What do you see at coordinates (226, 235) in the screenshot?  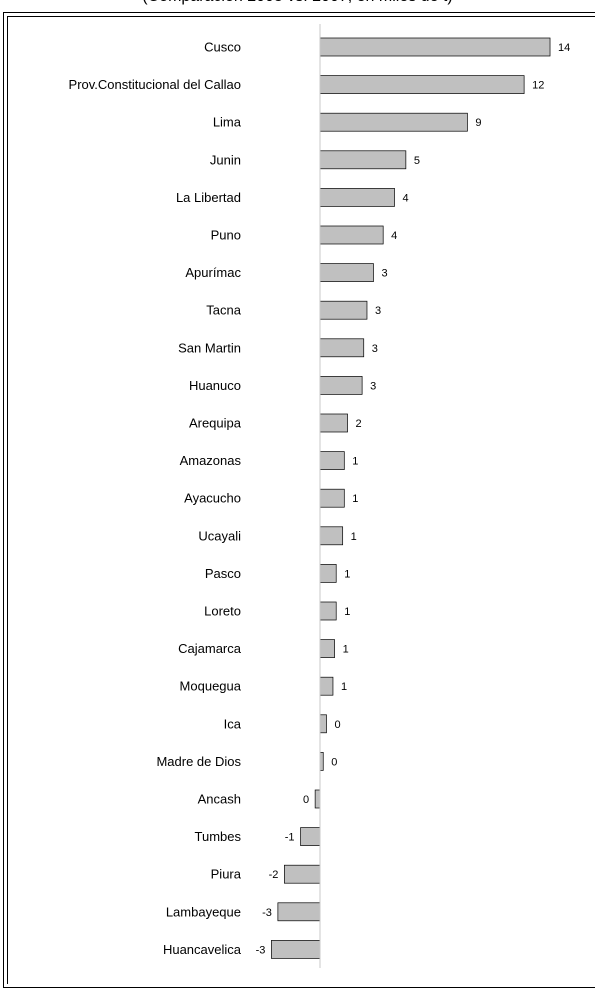 I see `category-label: Puno` at bounding box center [226, 235].